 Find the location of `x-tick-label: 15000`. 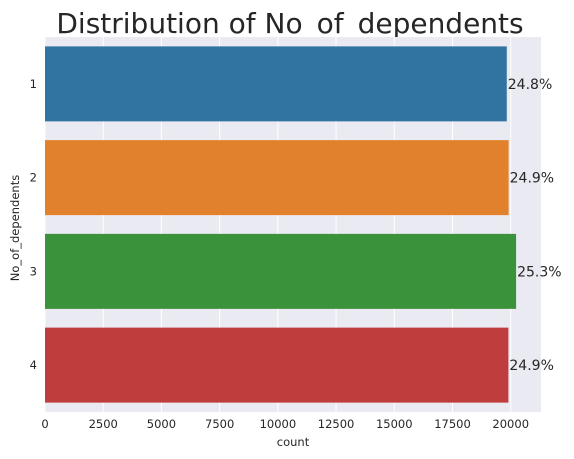

x-tick-label: 15000 is located at coordinates (394, 424).